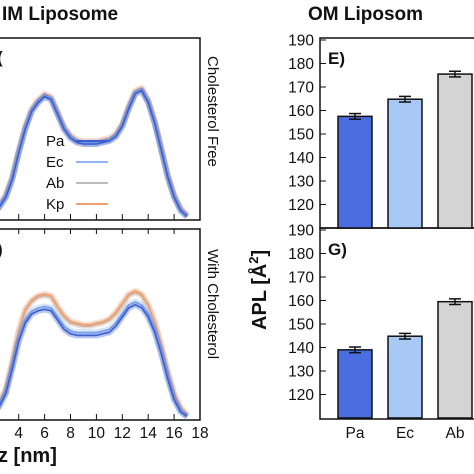  Describe the element at coordinates (173, 433) in the screenshot. I see `left-x-tick-label: 16` at that location.